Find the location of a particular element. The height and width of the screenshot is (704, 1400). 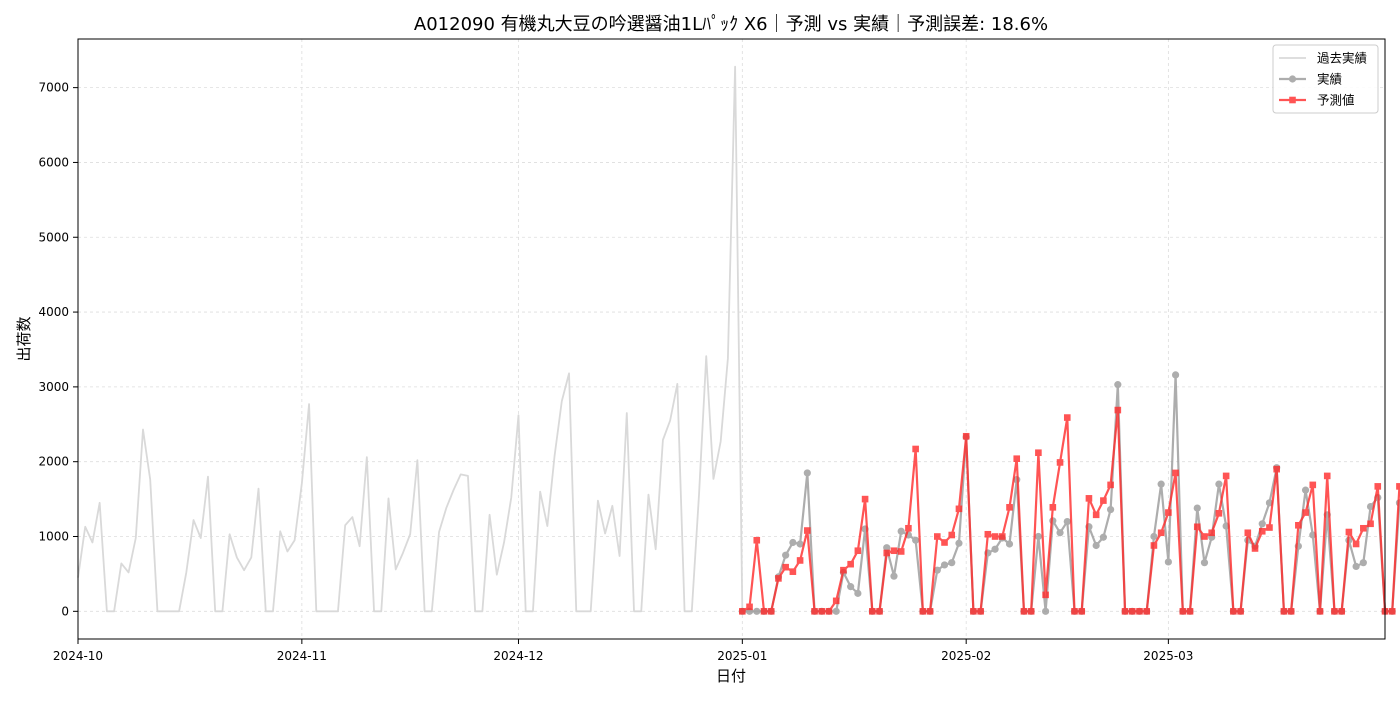

y-tick-label: 2000 is located at coordinates (53, 462).